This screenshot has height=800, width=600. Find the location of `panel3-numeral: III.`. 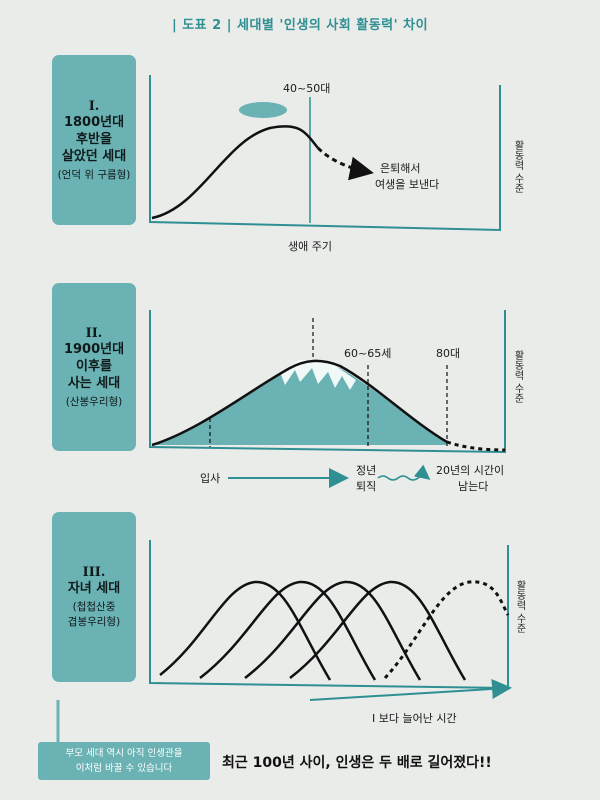

panel3-numeral: III. is located at coordinates (94, 572).